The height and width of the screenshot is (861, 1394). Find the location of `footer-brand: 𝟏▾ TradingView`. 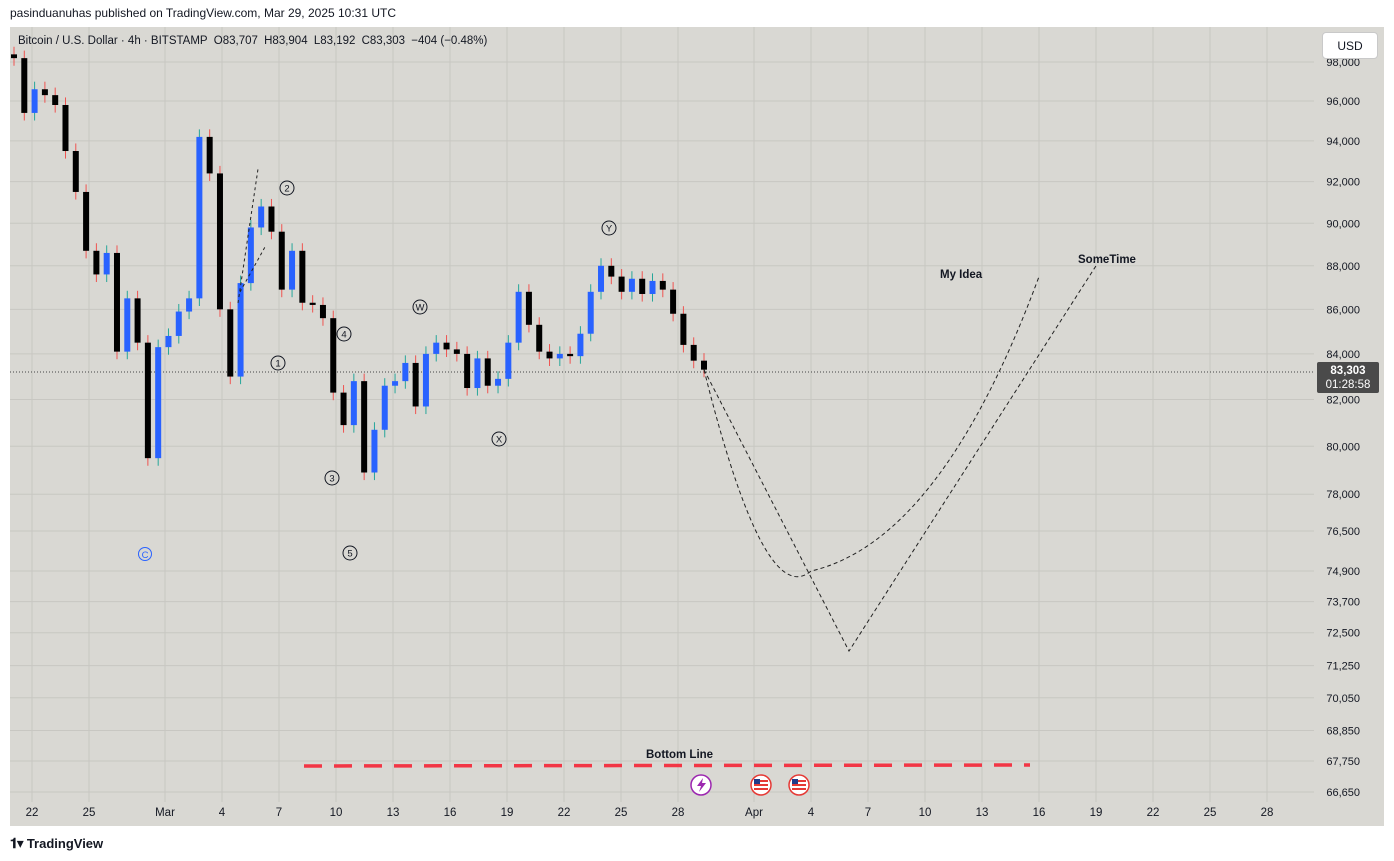

footer-brand: 𝟏▾ TradingView is located at coordinates (56, 843).